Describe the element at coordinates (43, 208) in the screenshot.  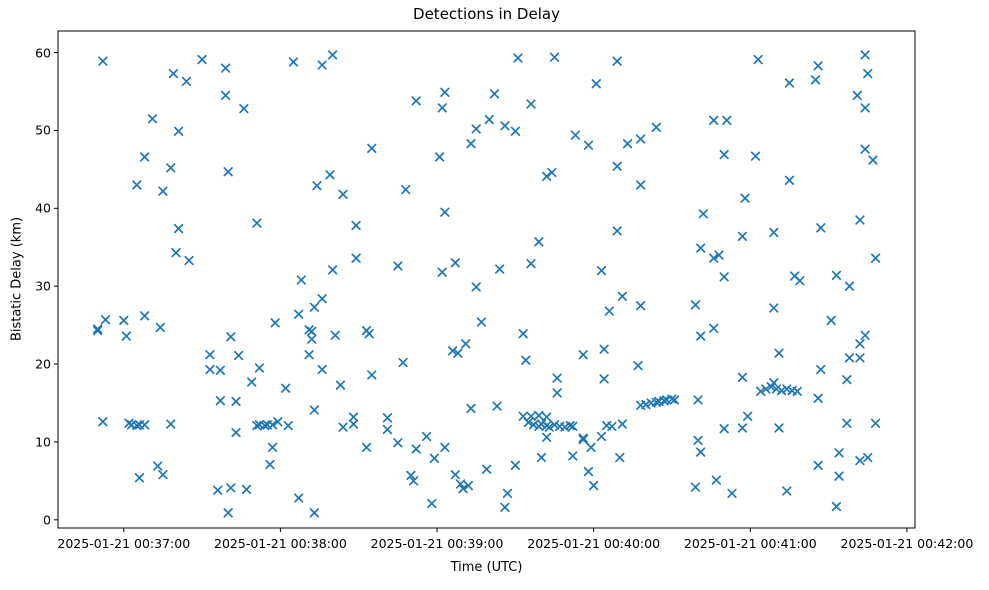
I see `y-tick-label: 40` at that location.